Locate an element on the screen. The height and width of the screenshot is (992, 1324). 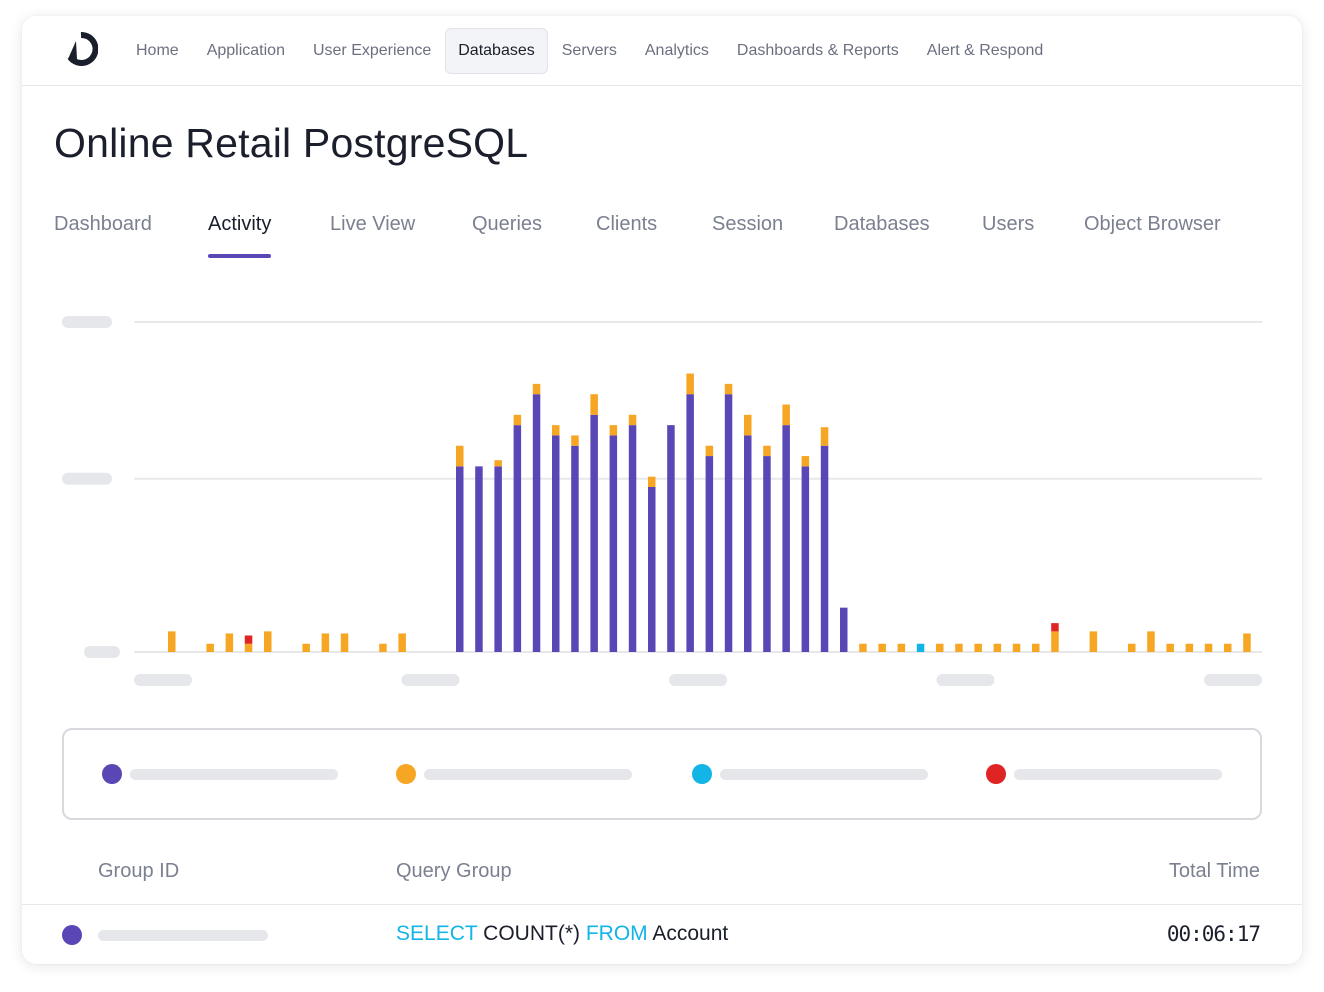
sql-keyword: SELECT is located at coordinates (437, 933).